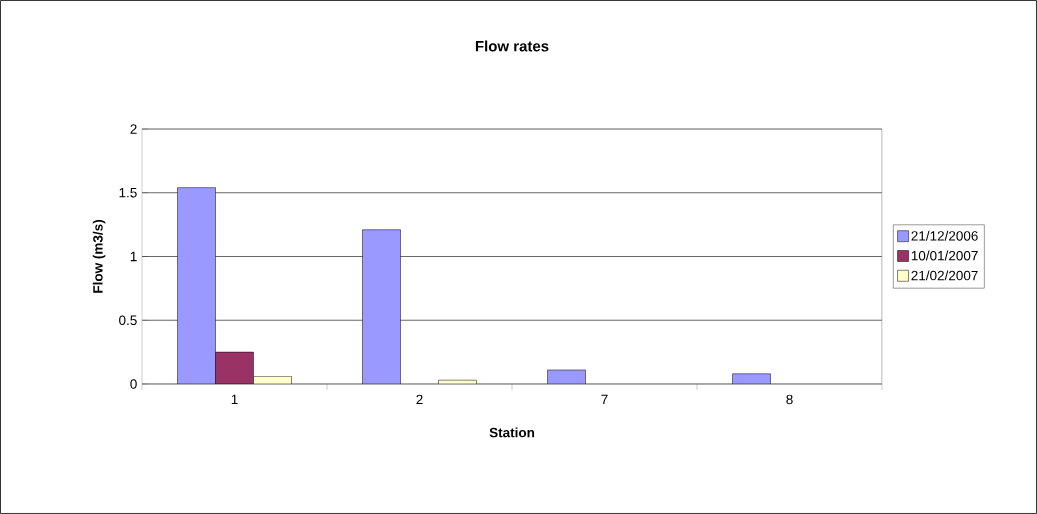 Image resolution: width=1037 pixels, height=514 pixels. What do you see at coordinates (128, 320) in the screenshot?
I see `y-tick-label: 0.5` at bounding box center [128, 320].